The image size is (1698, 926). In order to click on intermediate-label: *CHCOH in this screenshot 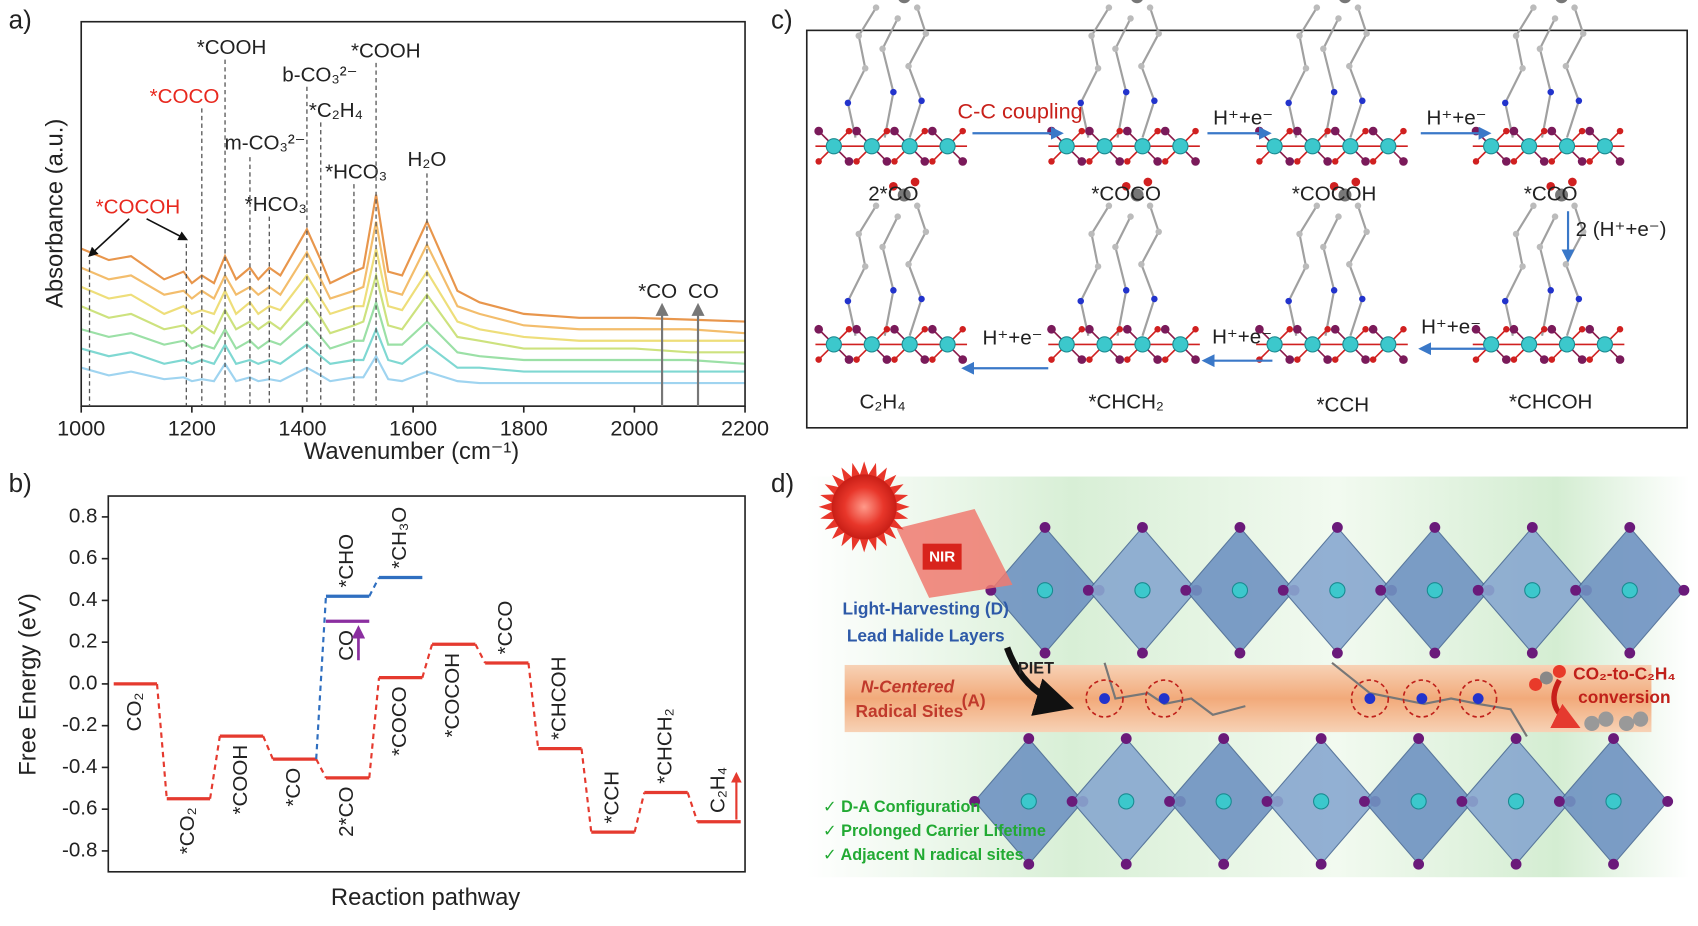, I will do `click(1550, 401)`.